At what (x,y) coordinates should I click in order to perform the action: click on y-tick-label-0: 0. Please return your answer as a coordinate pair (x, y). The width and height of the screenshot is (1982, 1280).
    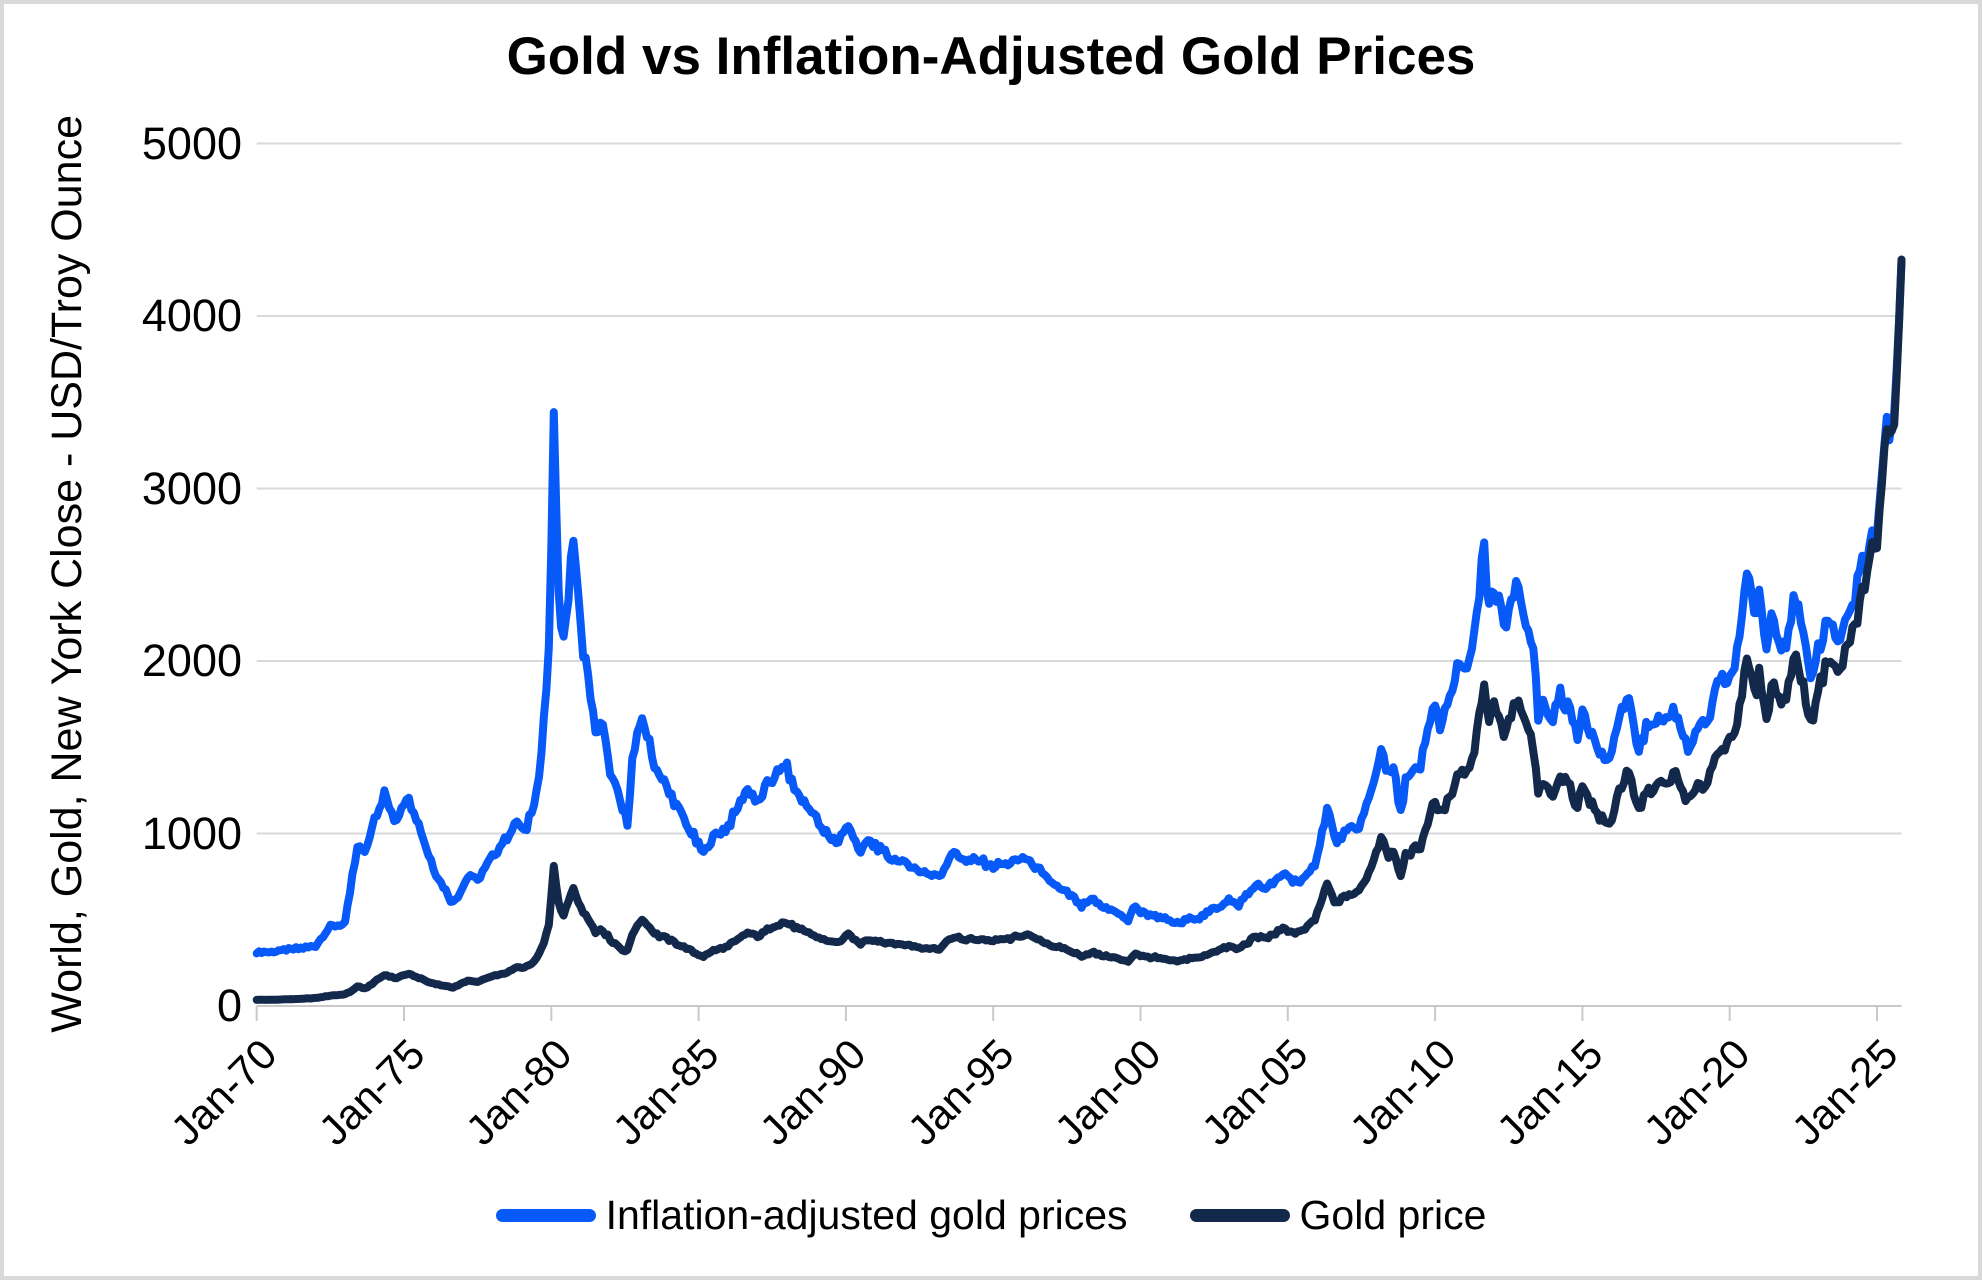
    Looking at the image, I should click on (229, 1005).